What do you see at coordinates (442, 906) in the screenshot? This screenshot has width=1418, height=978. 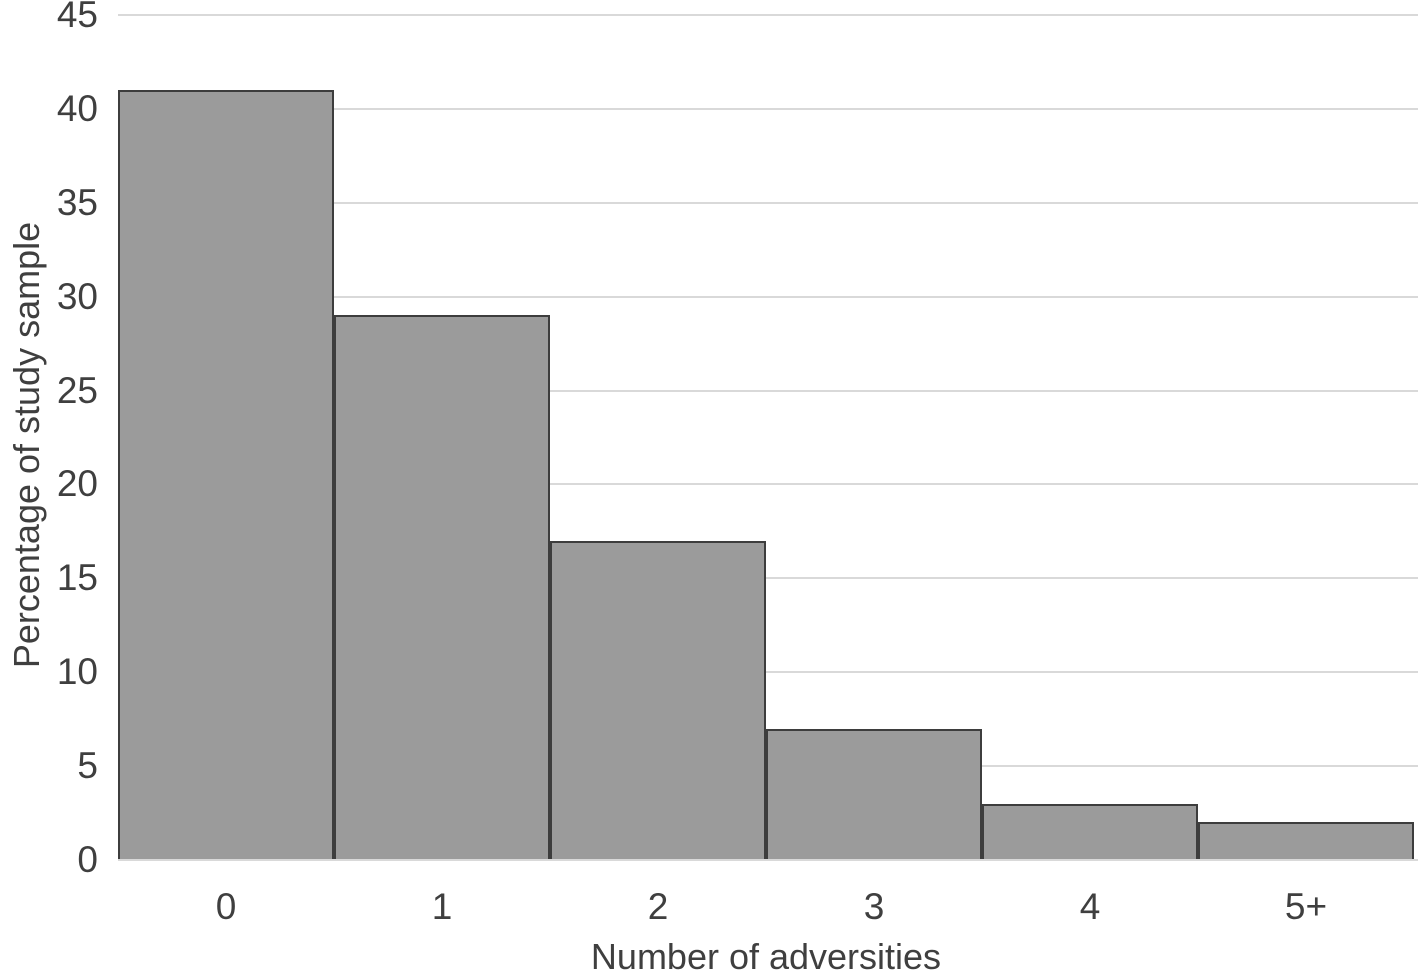 I see `x-tick-label-1: 1` at bounding box center [442, 906].